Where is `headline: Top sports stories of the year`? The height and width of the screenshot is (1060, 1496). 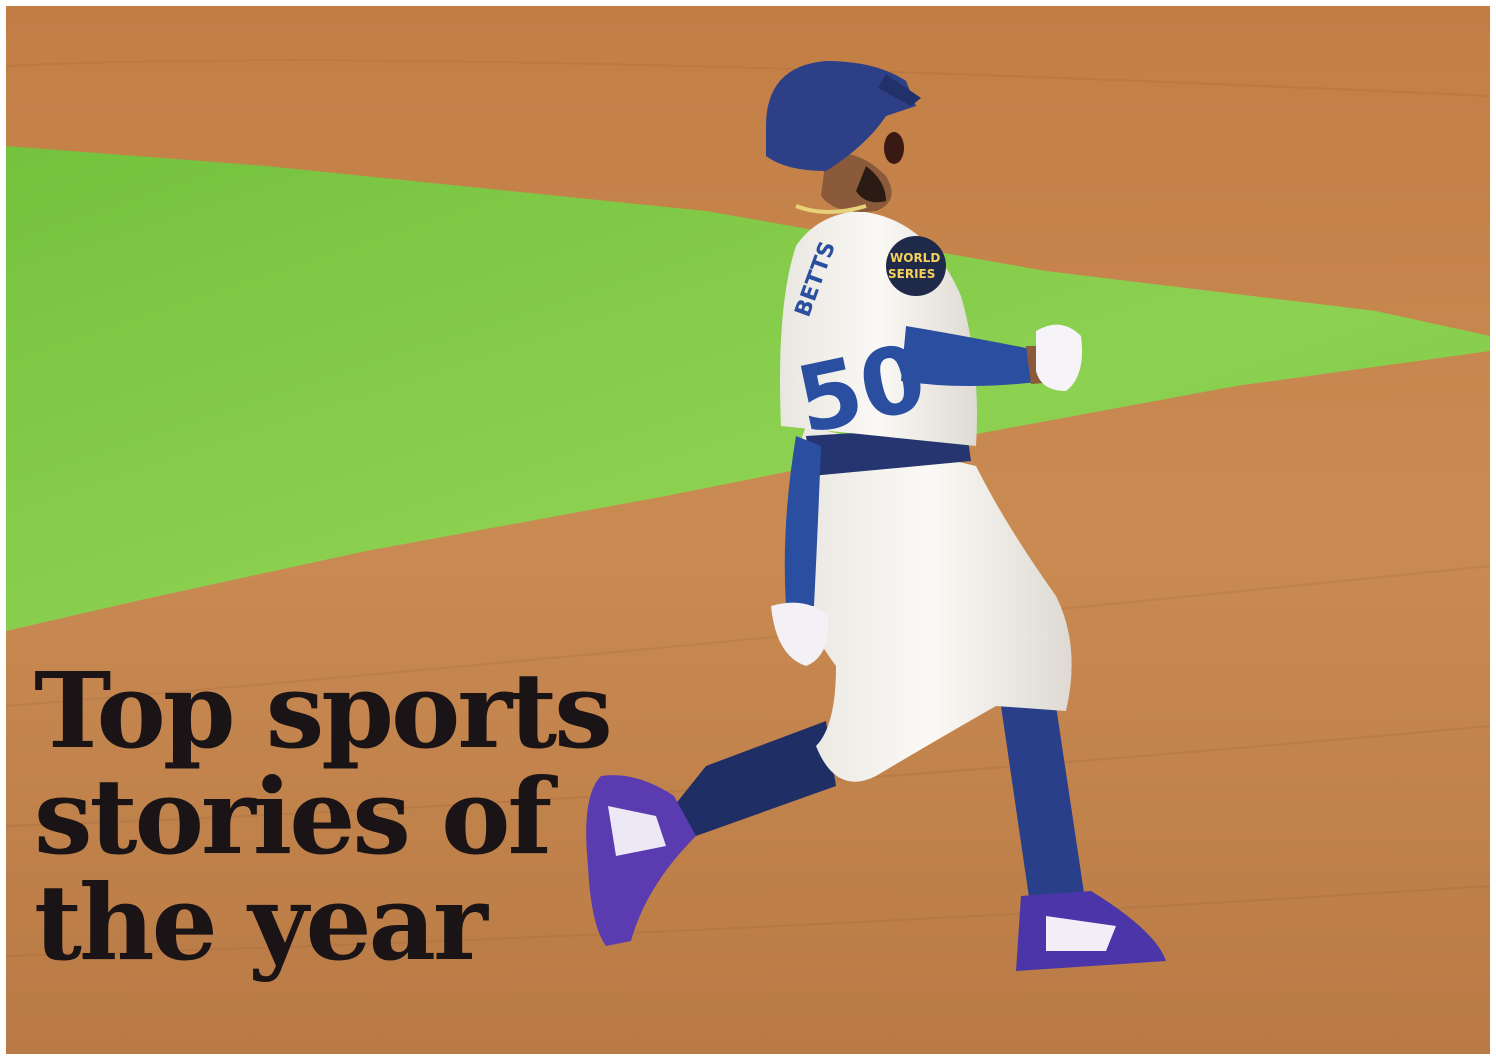
headline: Top sports stories of the year is located at coordinates (323, 816).